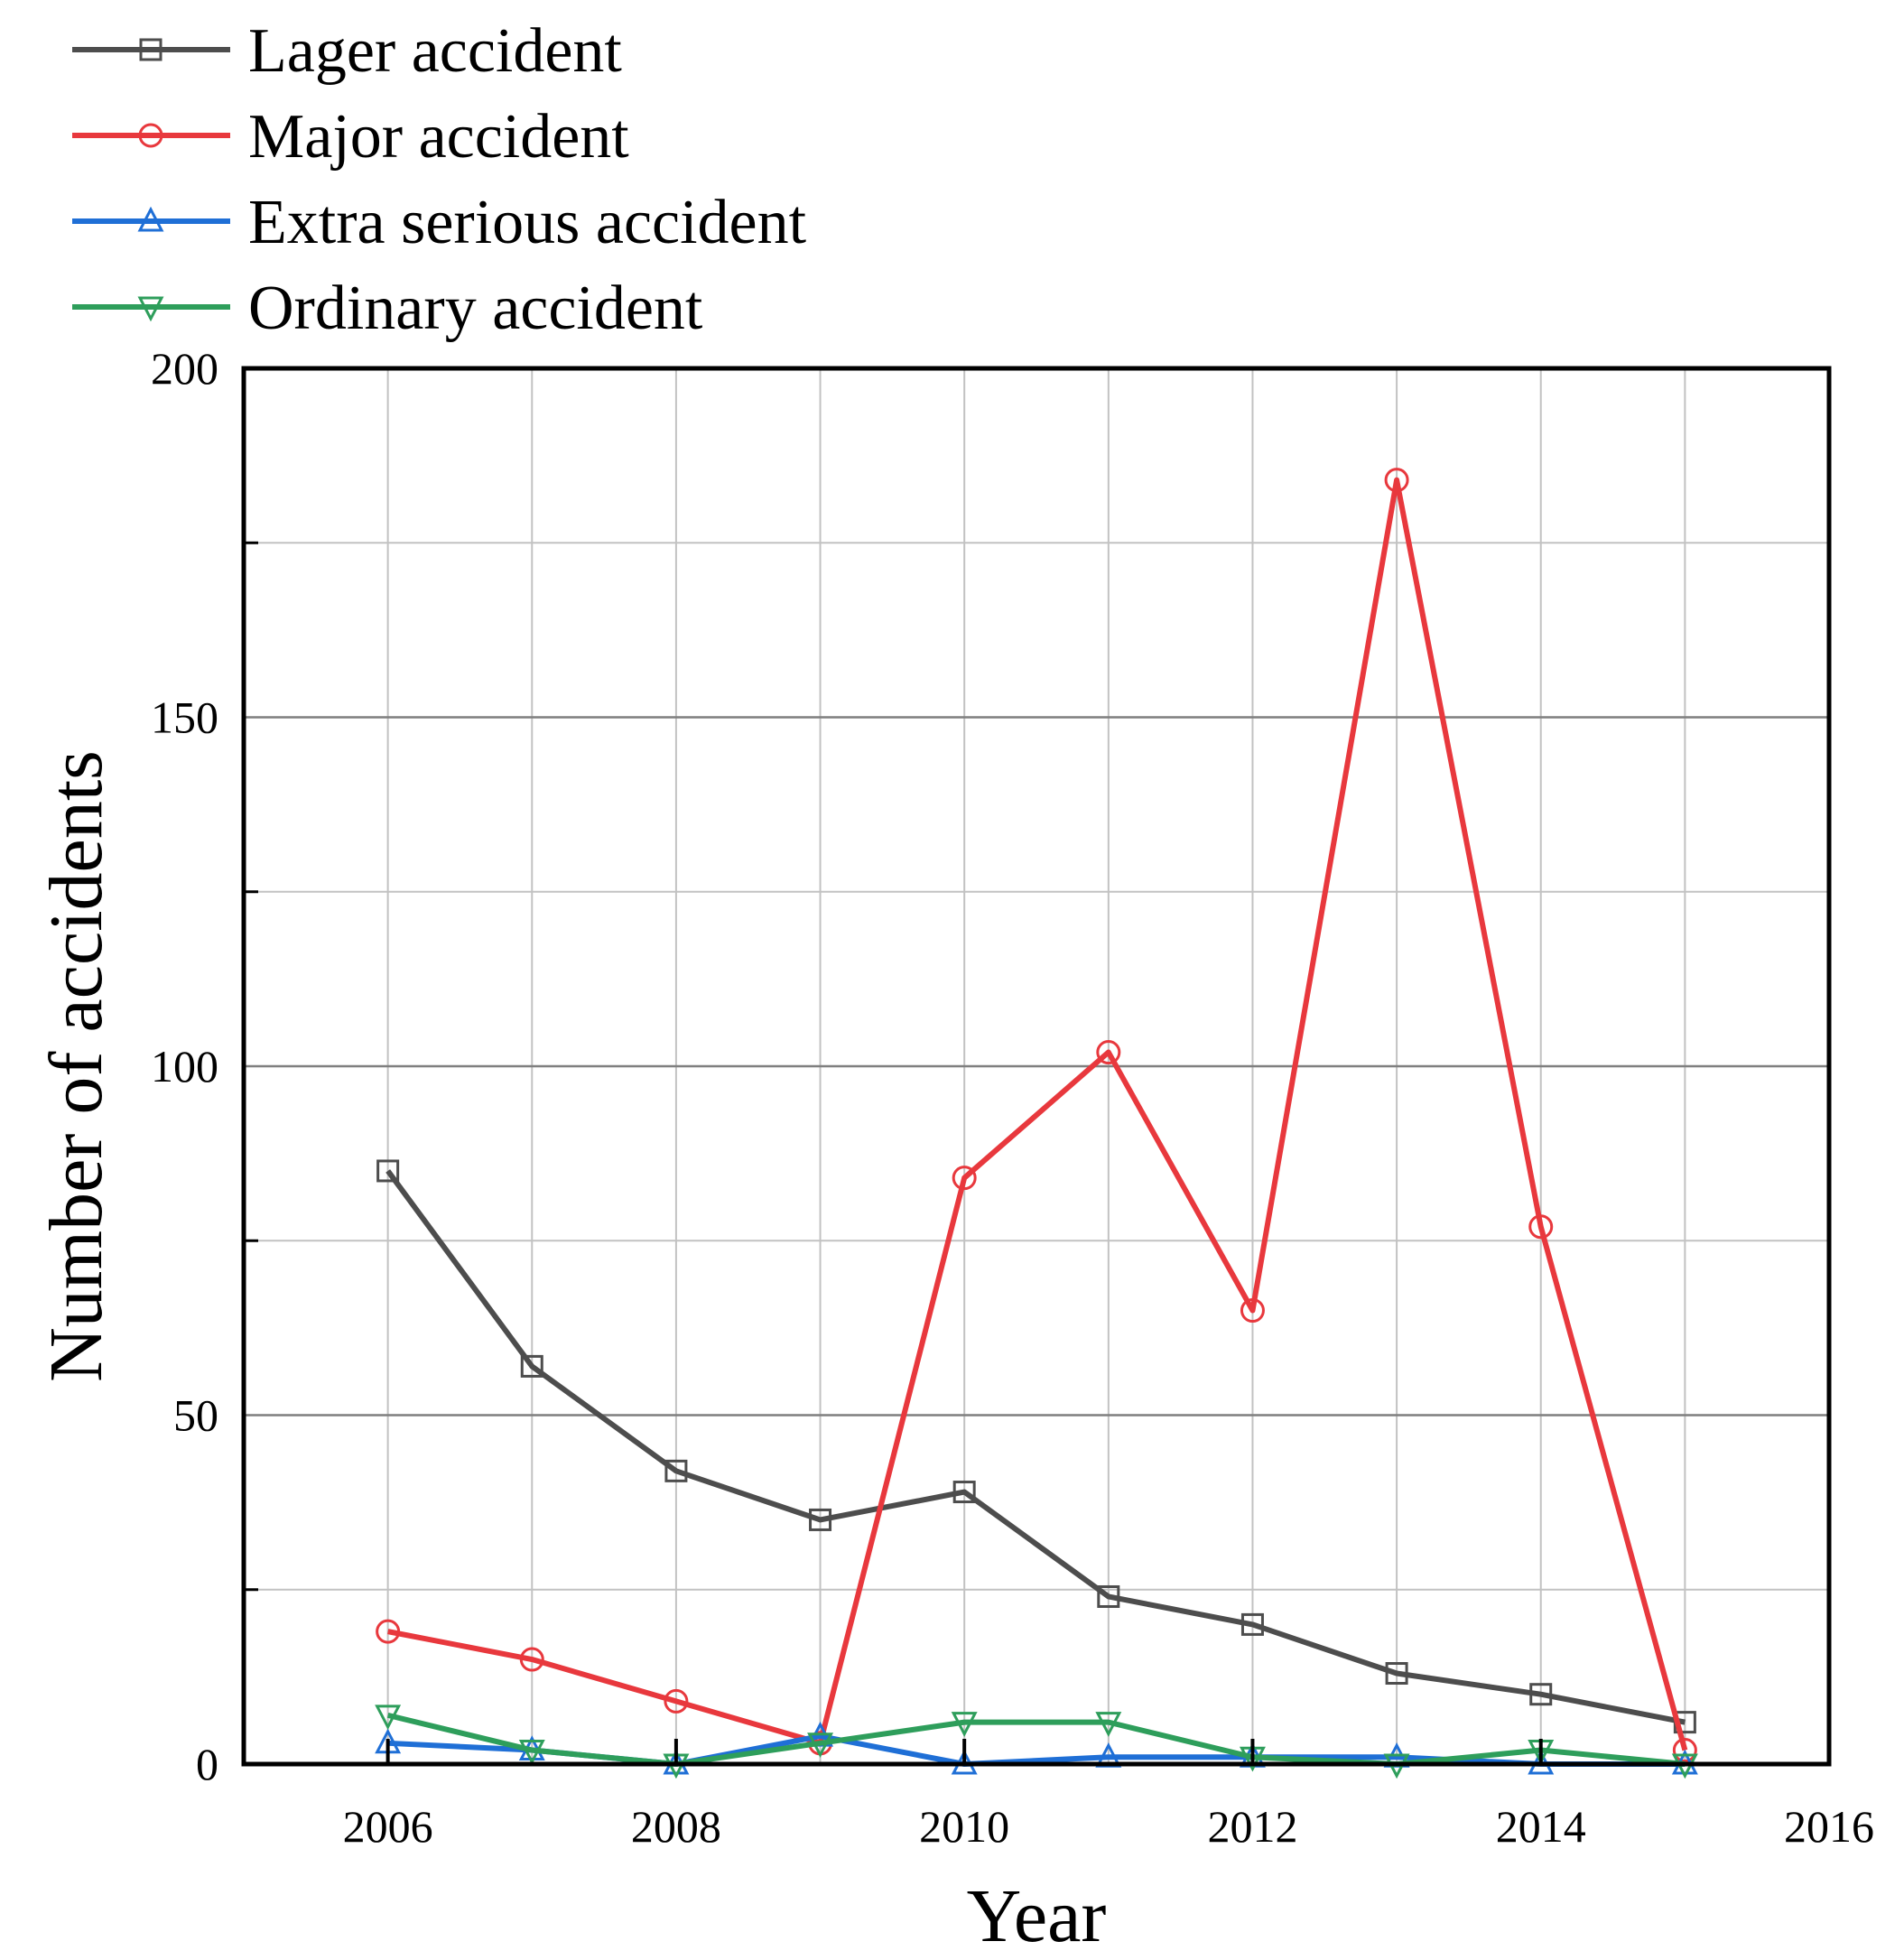 This screenshot has width=1904, height=1960. I want to click on x-tick-label: 2016, so click(1829, 1826).